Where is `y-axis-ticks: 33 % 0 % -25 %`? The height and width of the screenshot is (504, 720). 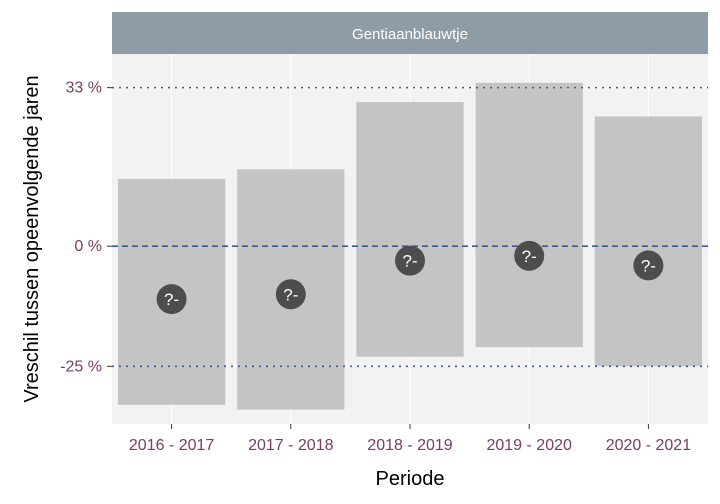
y-axis-ticks: 33 % 0 % -25 % is located at coordinates (86, 227).